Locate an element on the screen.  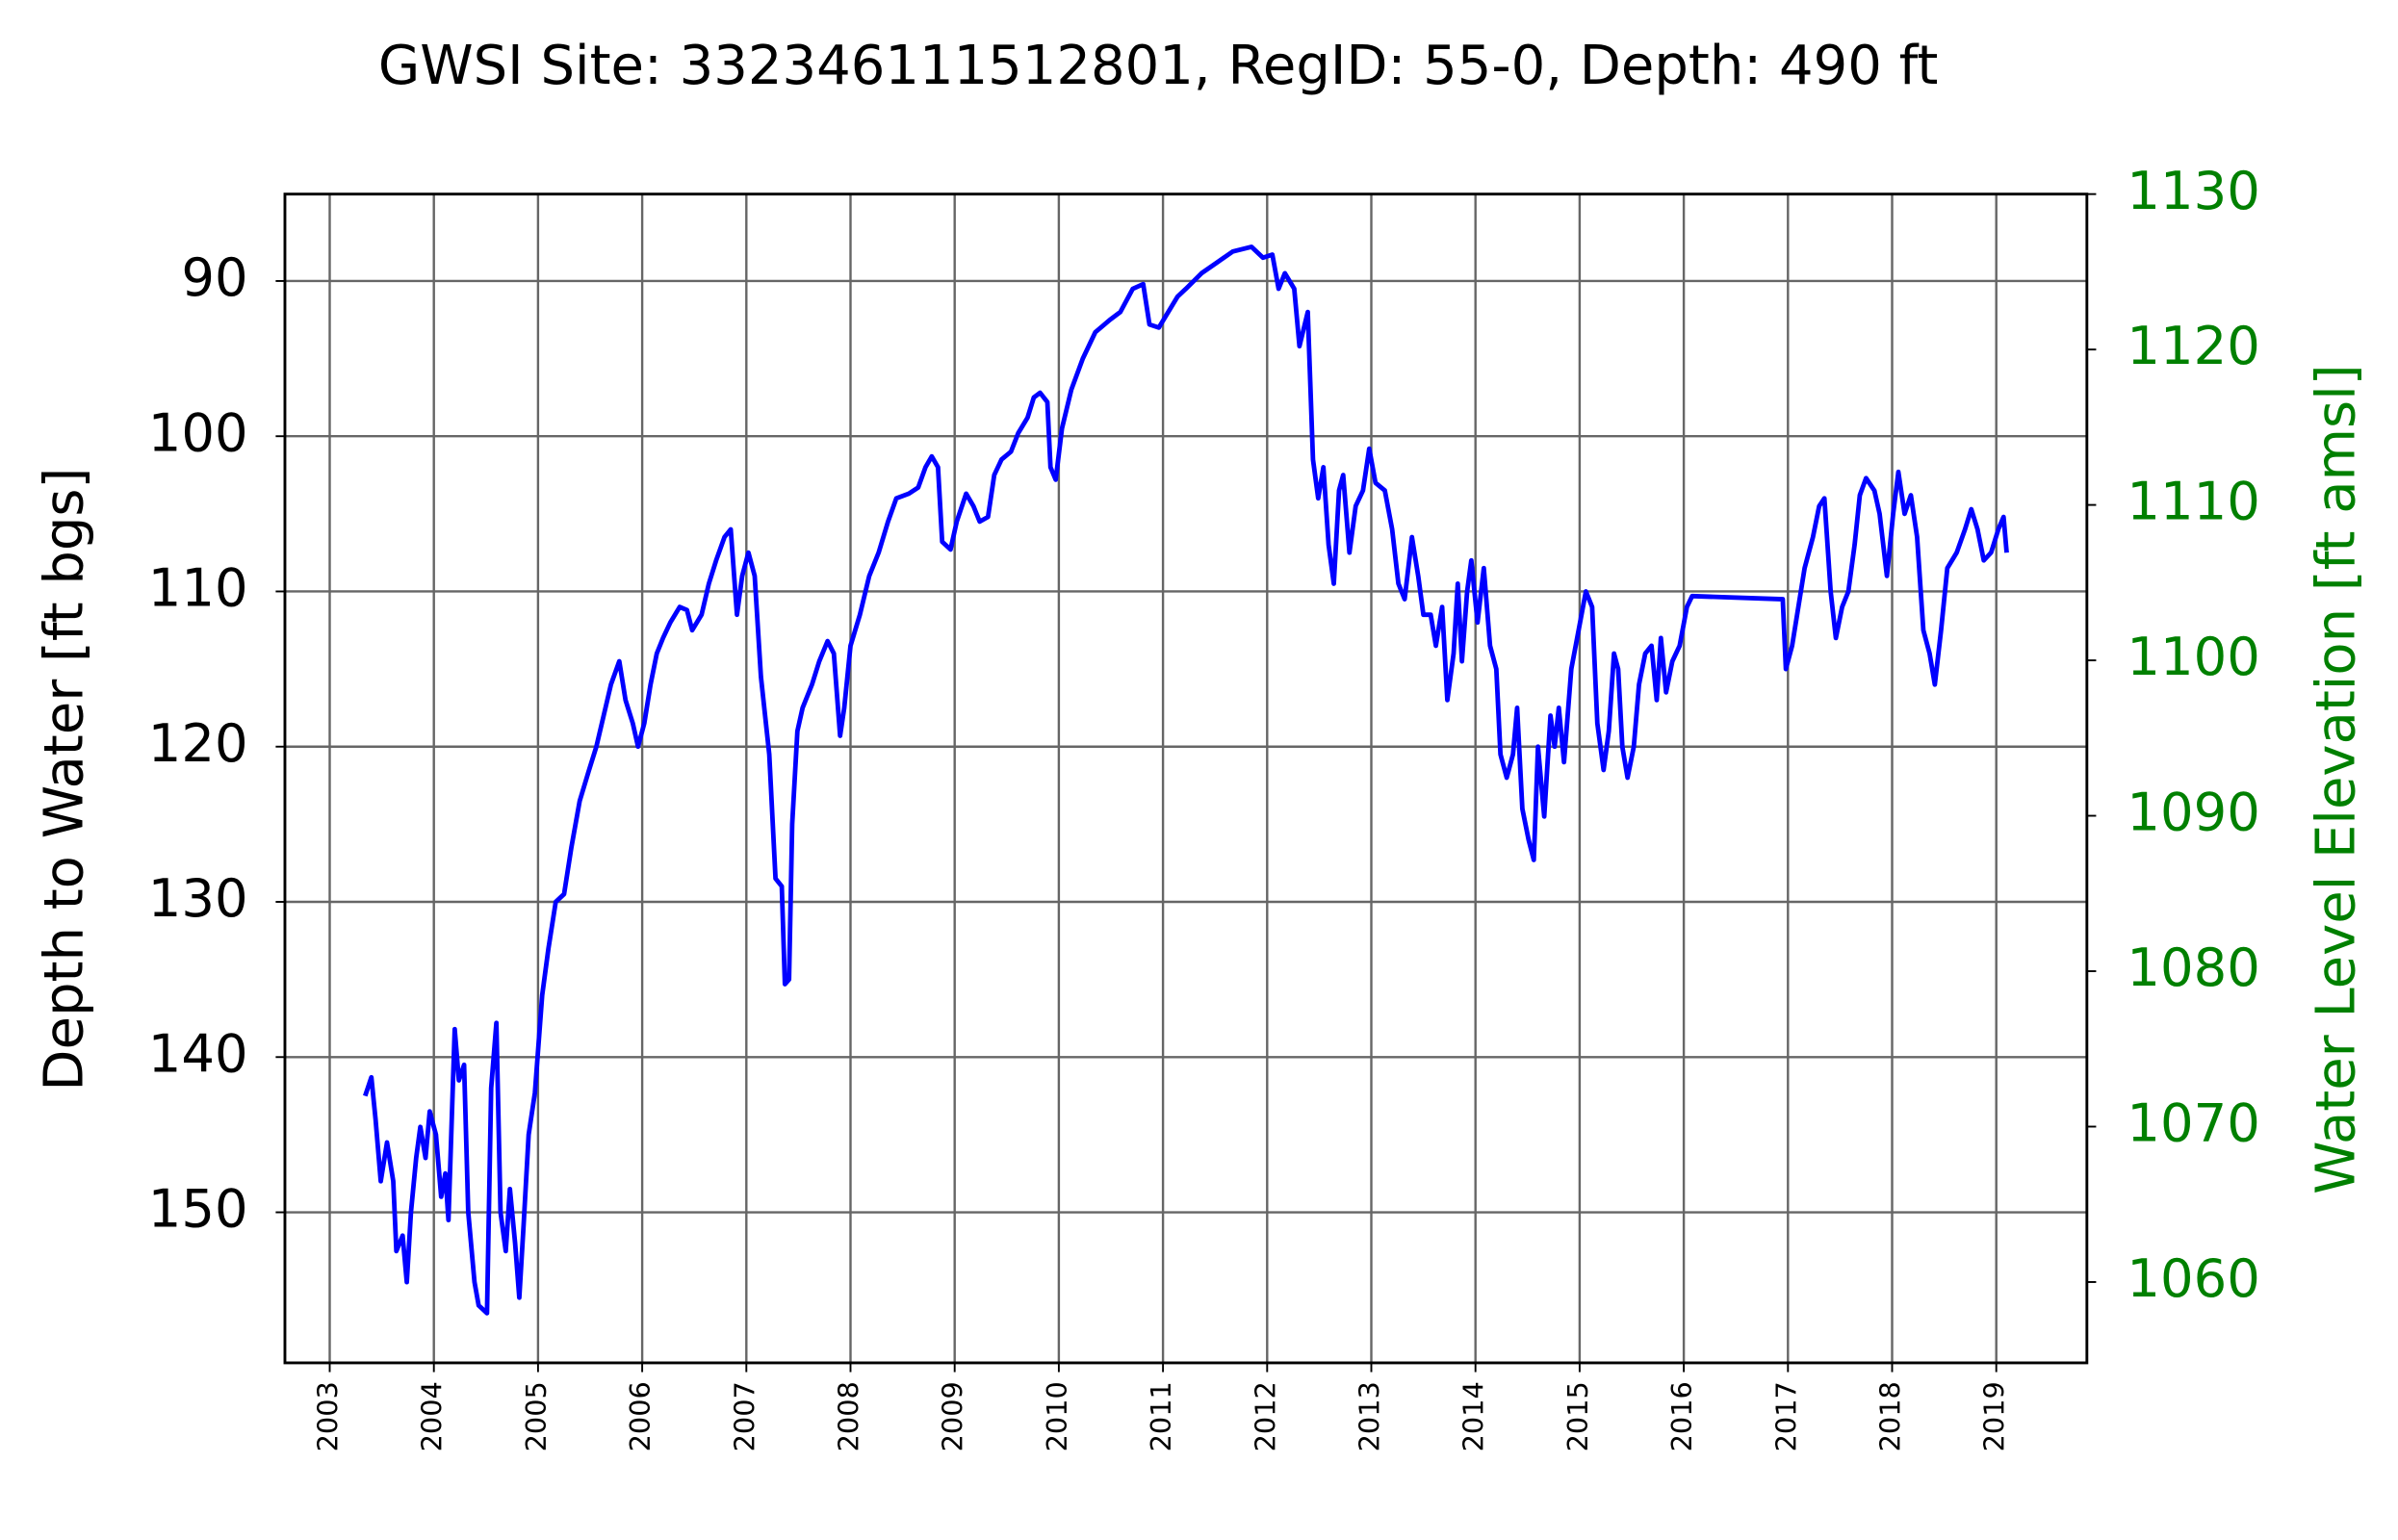
y2-tick-label: 1120 is located at coordinates (2193, 346).